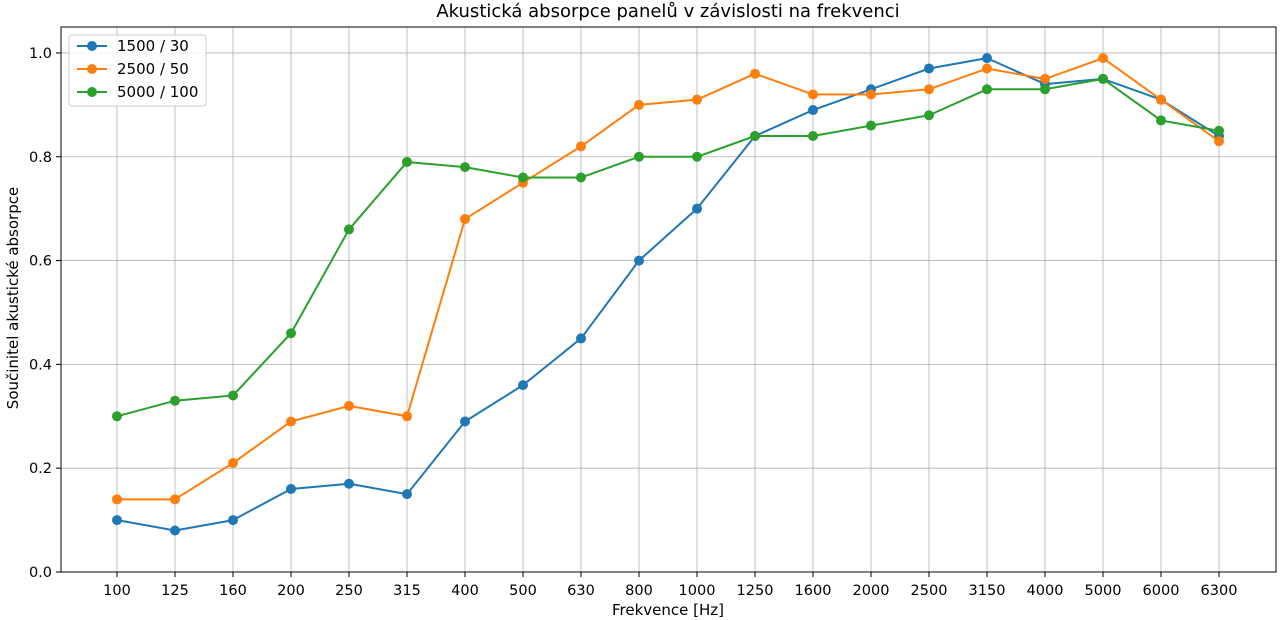  Describe the element at coordinates (153, 69) in the screenshot. I see `legend-label: 2500 / 50` at that location.